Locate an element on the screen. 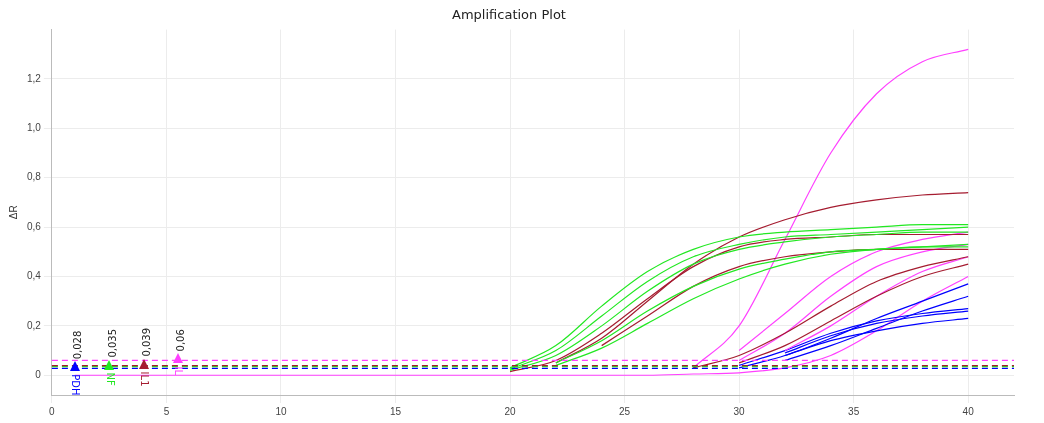 Image resolution: width=1044 pixels, height=423 pixels. ref-line-label: 0,035 is located at coordinates (112, 343).